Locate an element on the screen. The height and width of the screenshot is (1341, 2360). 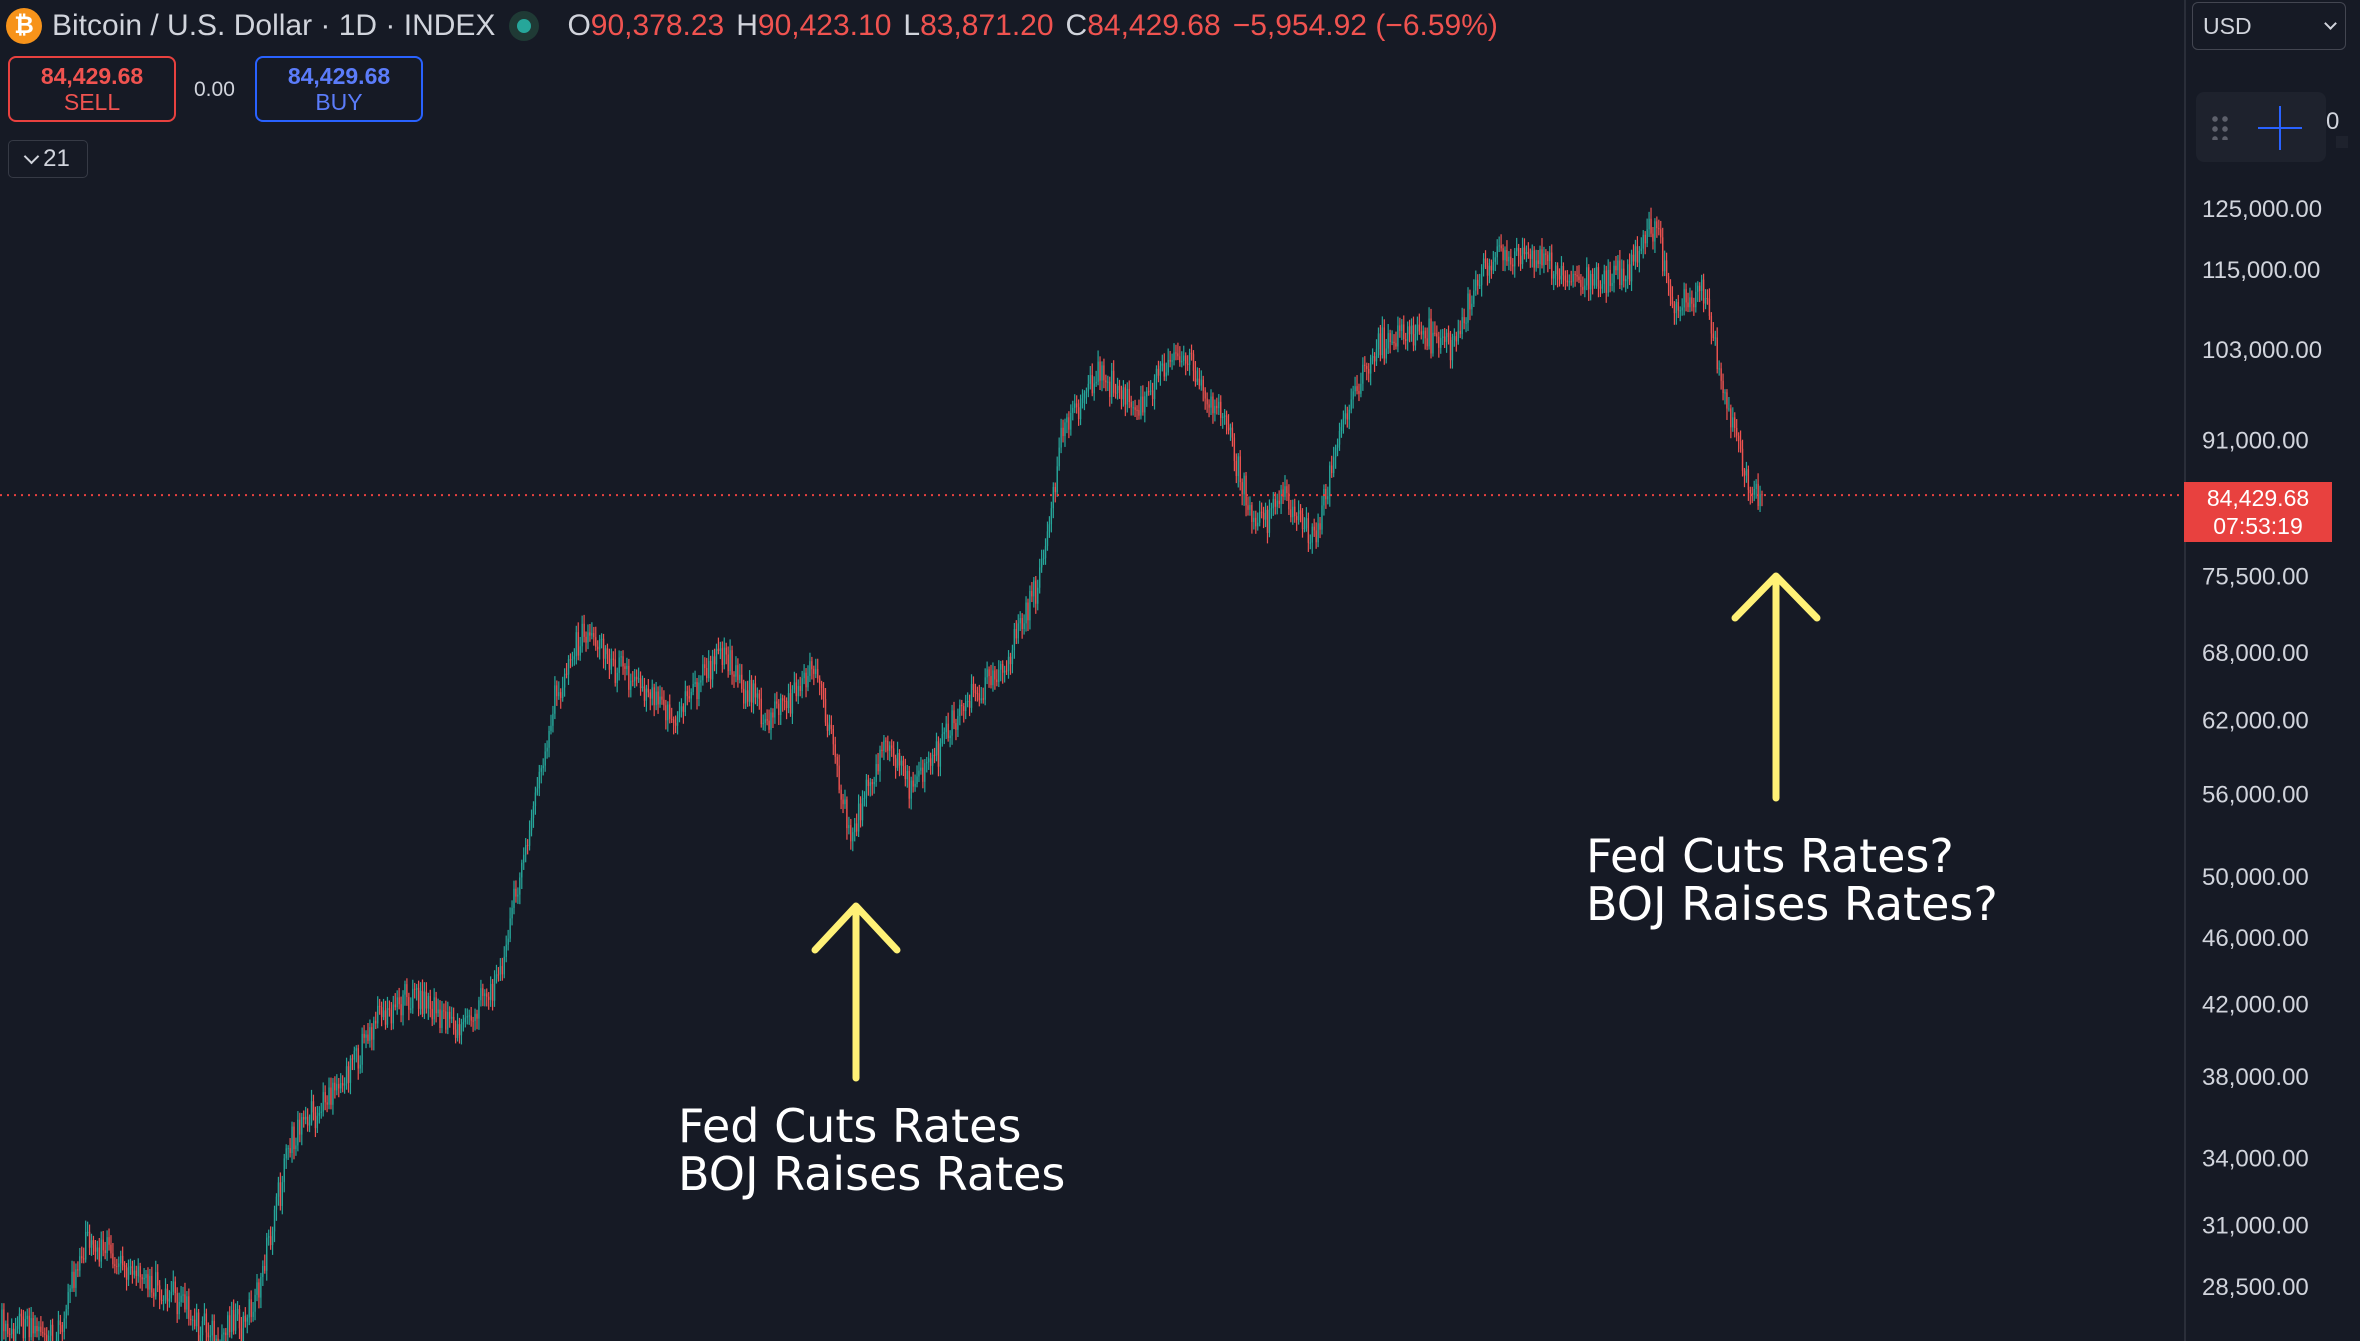
price-axis-tick-label: 42,000.00 is located at coordinates (2255, 1004).